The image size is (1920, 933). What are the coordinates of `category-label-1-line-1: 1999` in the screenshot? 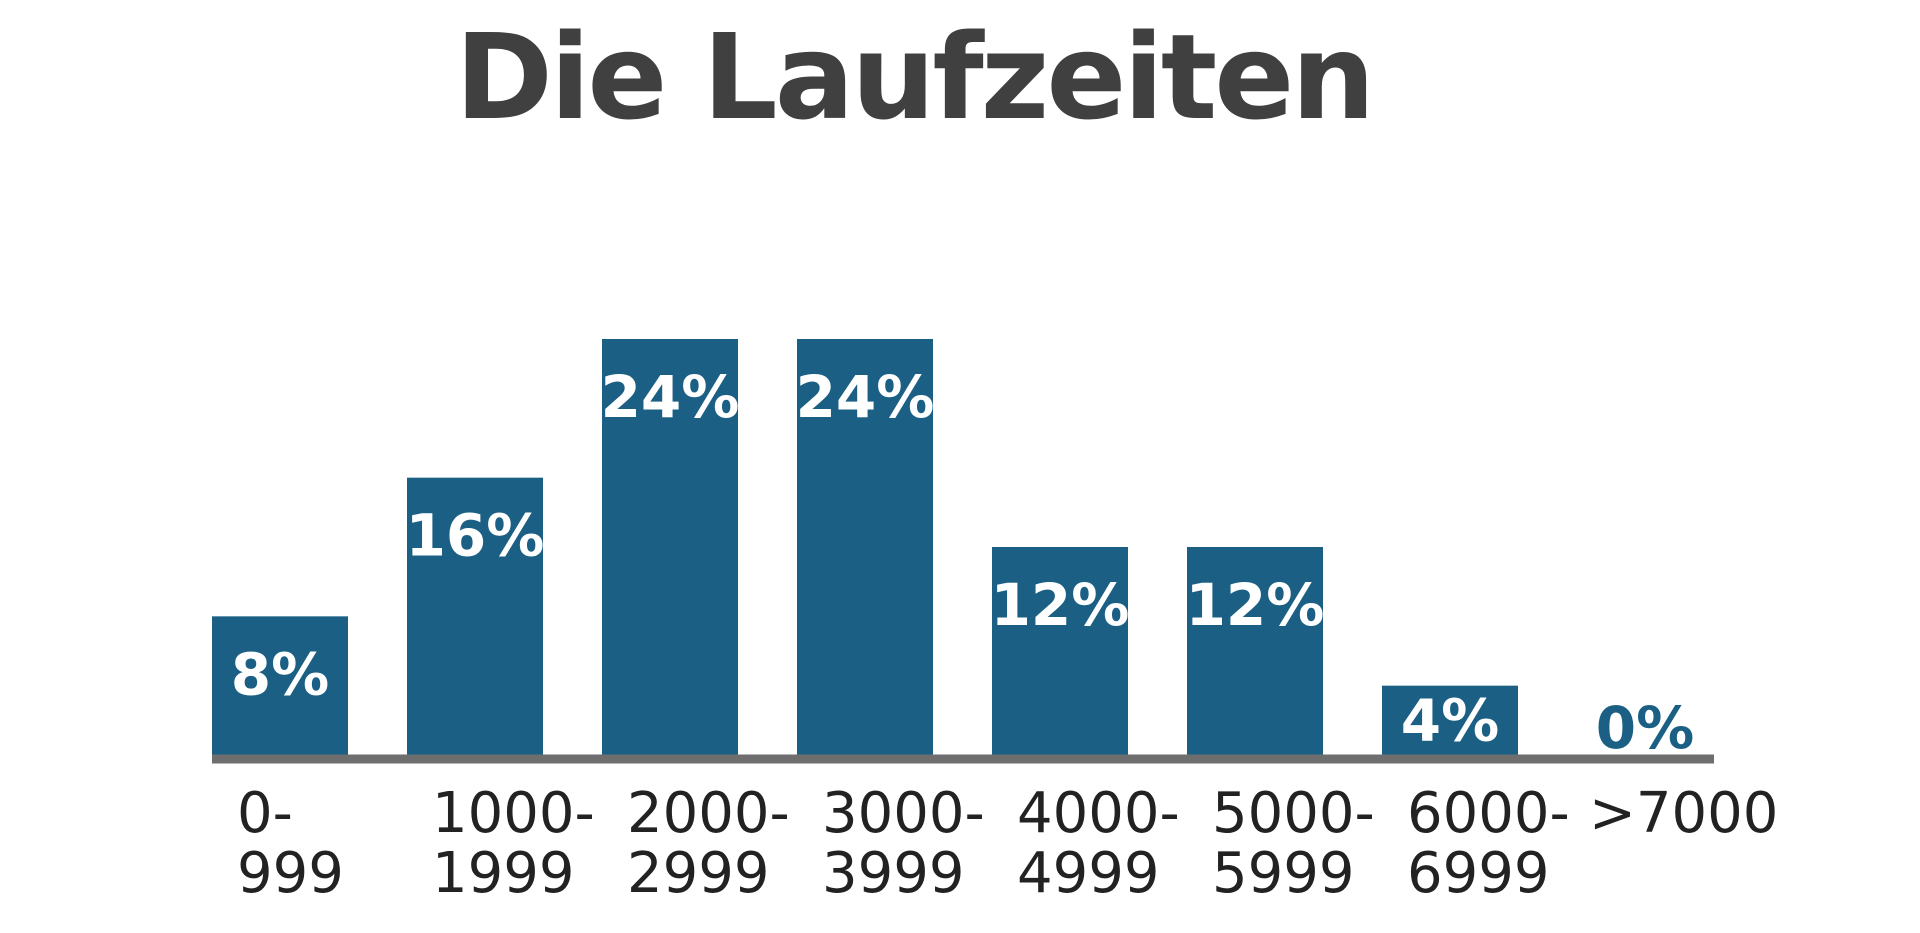 It's located at (503, 873).